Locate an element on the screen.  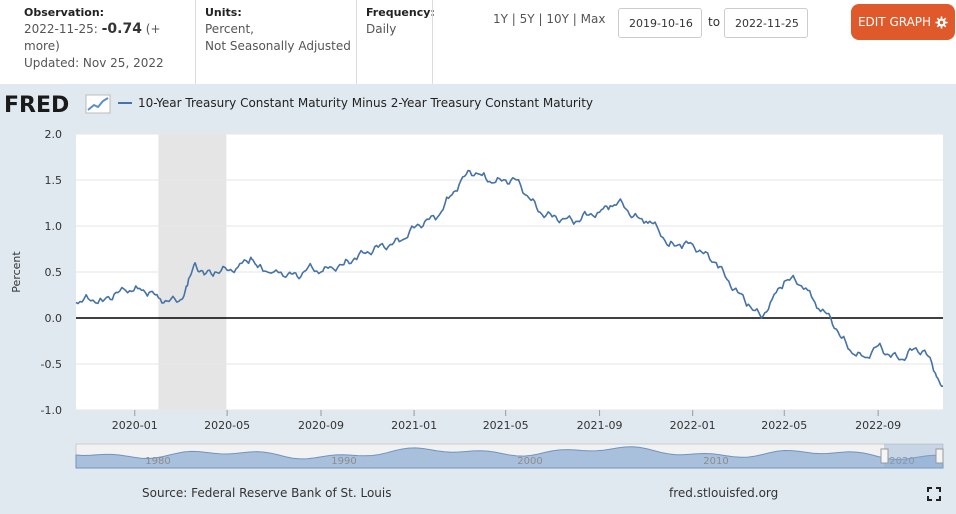
y-axis-label: Percent is located at coordinates (16, 272).